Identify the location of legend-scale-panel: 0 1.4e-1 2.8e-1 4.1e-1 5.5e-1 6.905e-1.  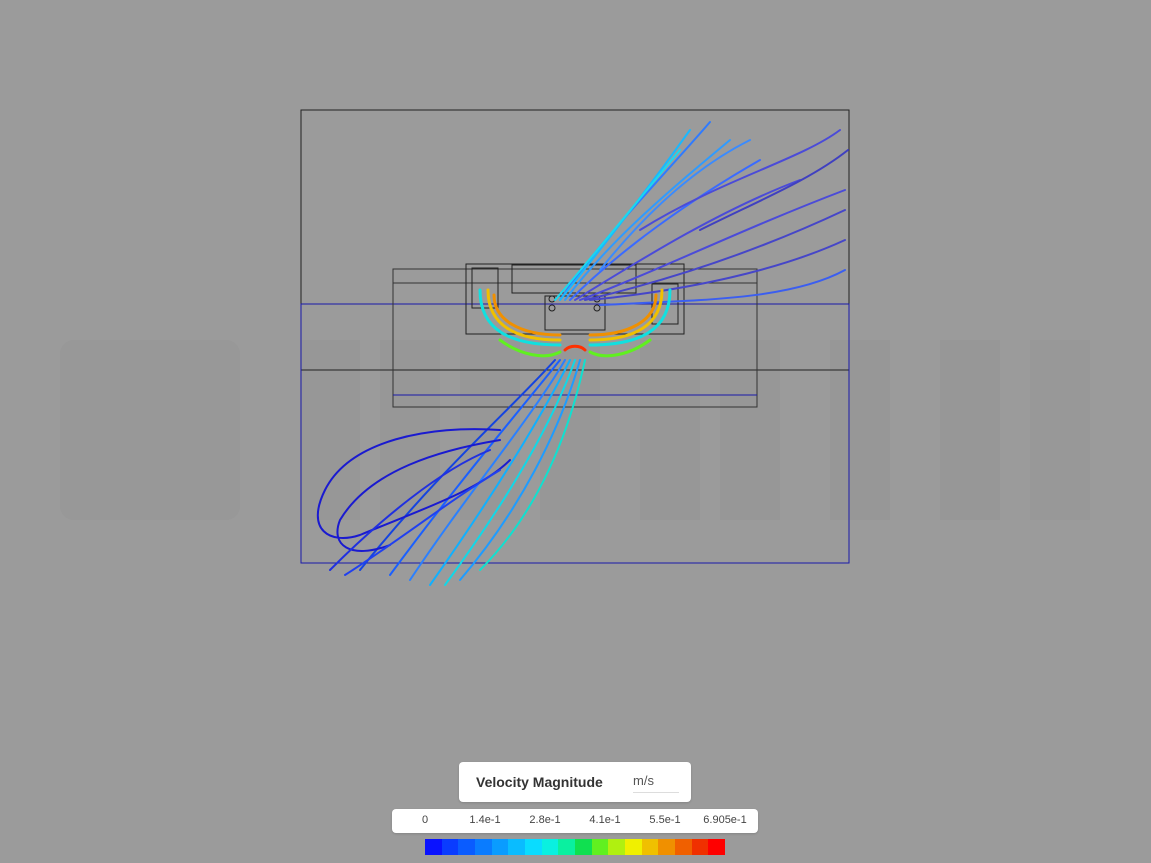
(575, 821).